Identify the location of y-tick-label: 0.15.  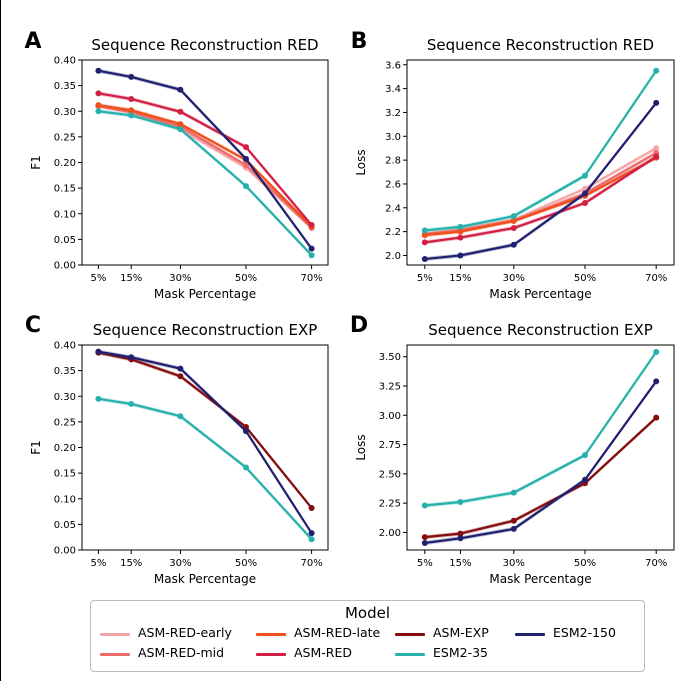
(65, 189).